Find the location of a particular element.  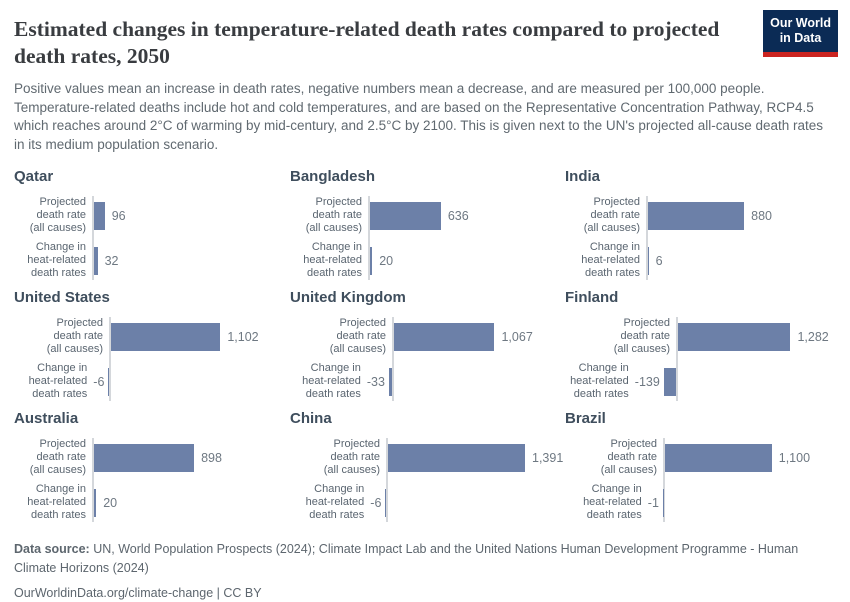

facet-title: Finland is located at coordinates (702, 297).